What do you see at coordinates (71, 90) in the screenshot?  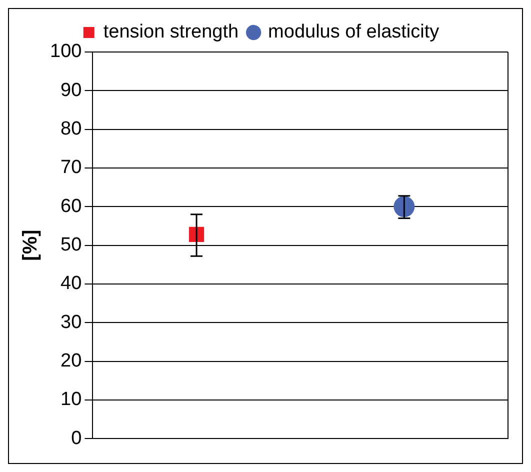 I see `y-tick-label: 90` at bounding box center [71, 90].